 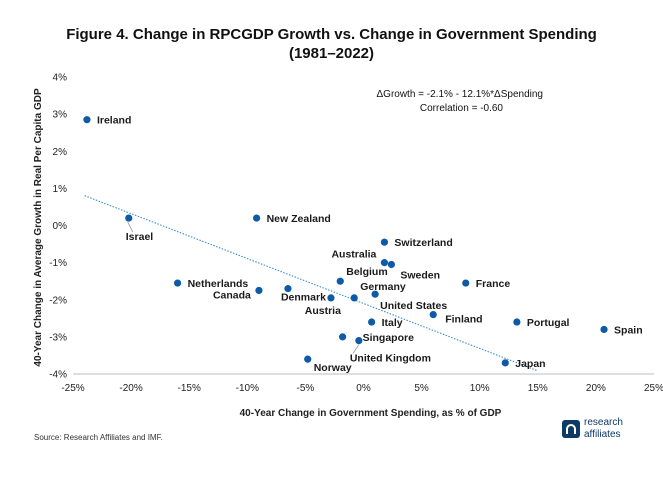 What do you see at coordinates (653, 388) in the screenshot?
I see `x-tick-label: 25%` at bounding box center [653, 388].